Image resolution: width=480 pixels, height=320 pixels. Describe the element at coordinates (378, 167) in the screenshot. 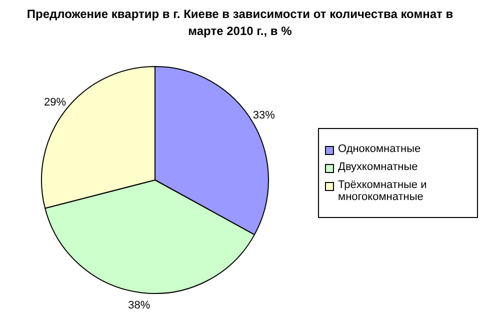

I see `legend-label: Двухкомнатные` at that location.